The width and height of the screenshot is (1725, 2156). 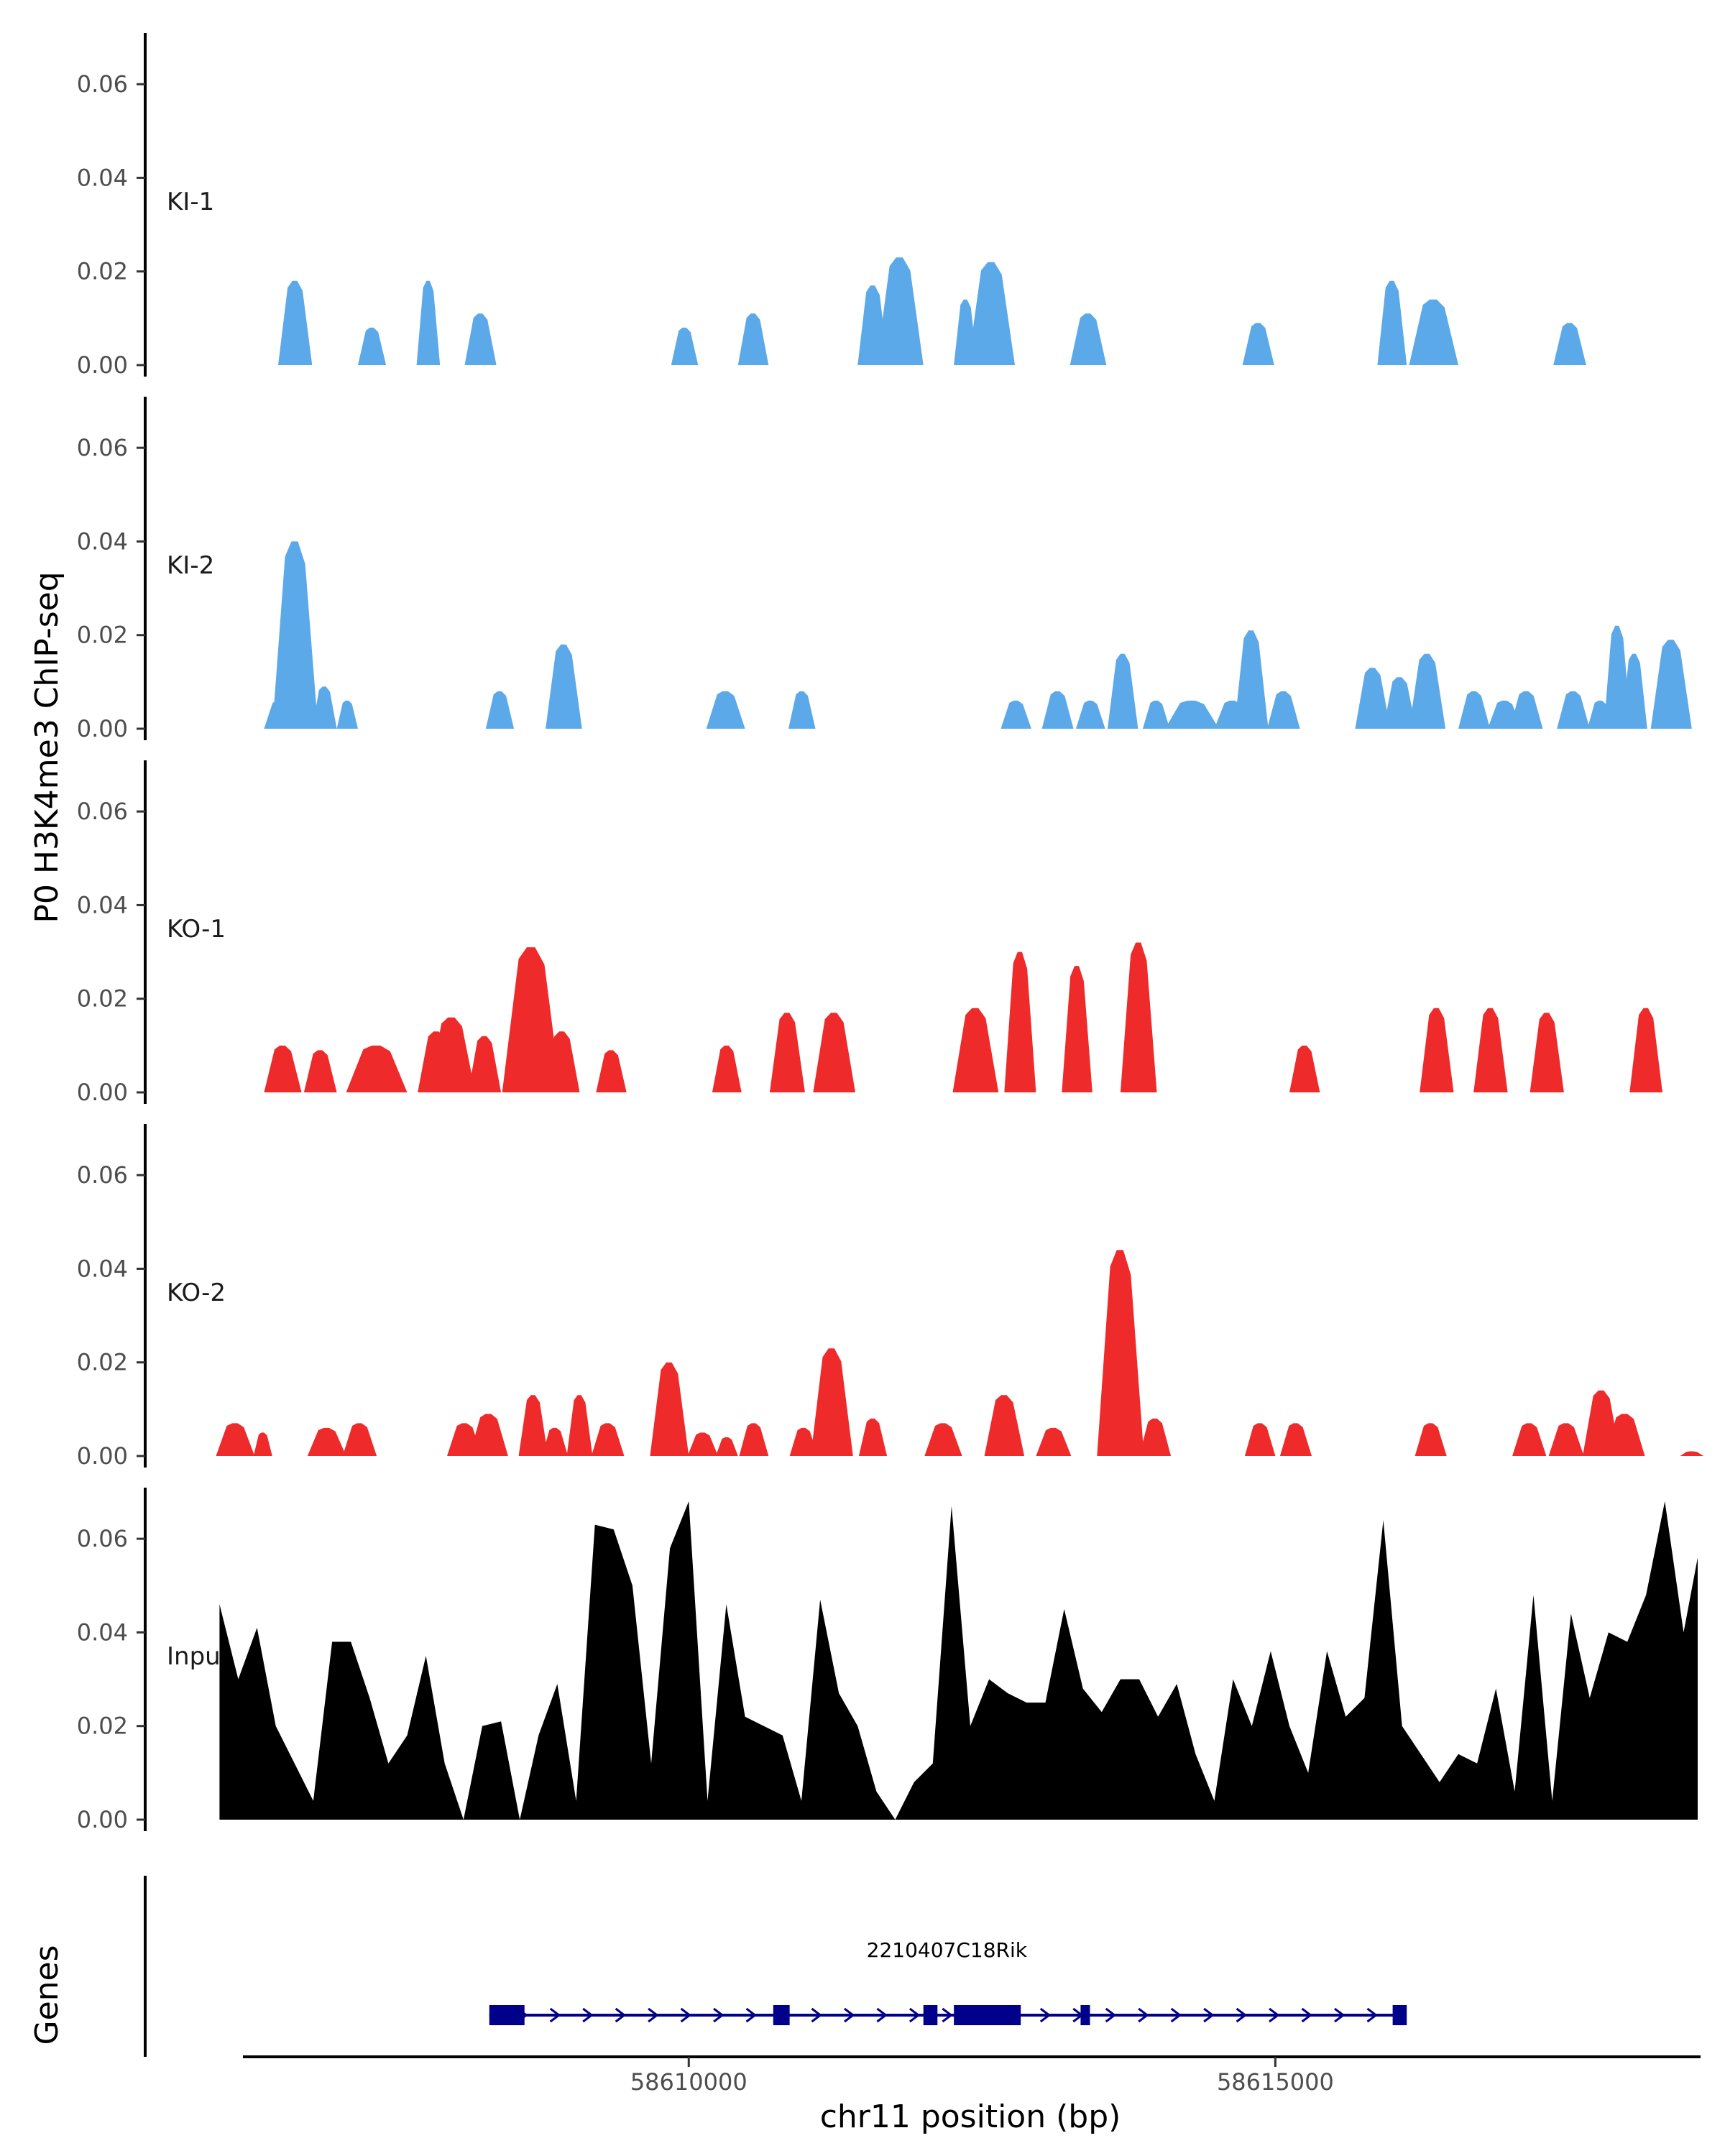 What do you see at coordinates (1275, 2082) in the screenshot?
I see `x-tick-label: 58615000` at bounding box center [1275, 2082].